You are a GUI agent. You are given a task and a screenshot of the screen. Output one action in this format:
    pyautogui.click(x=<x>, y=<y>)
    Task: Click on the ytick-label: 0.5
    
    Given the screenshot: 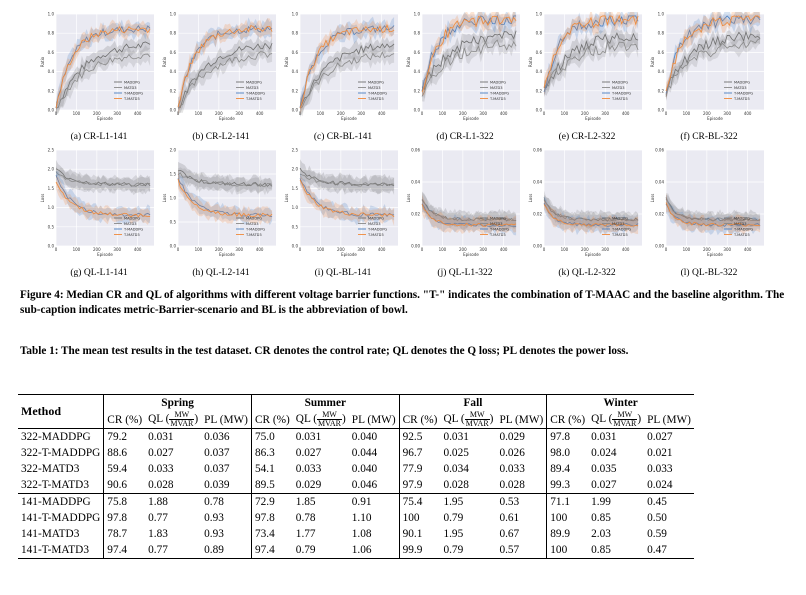 What is the action you would take?
    pyautogui.click(x=295, y=226)
    